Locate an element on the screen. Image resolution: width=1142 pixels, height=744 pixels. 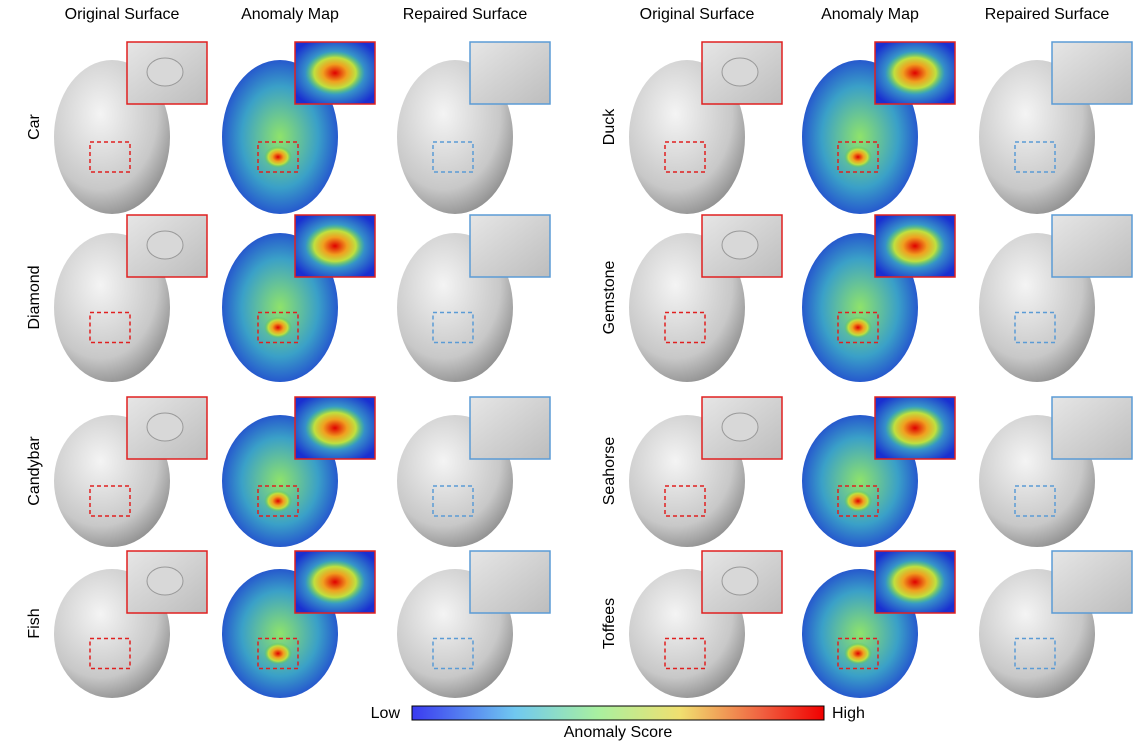
colorbar-high: High is located at coordinates (848, 713).